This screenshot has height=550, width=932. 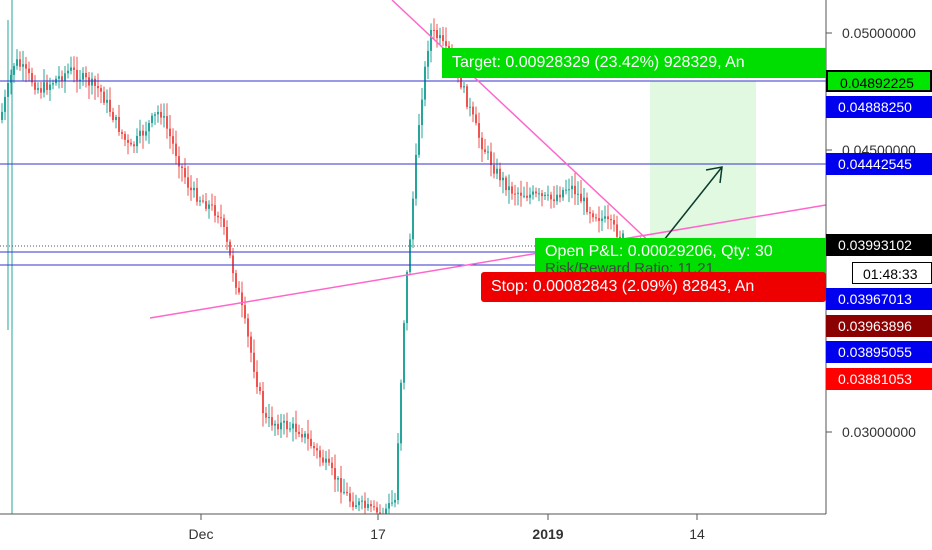 What do you see at coordinates (703, 163) in the screenshot?
I see `target-zone` at bounding box center [703, 163].